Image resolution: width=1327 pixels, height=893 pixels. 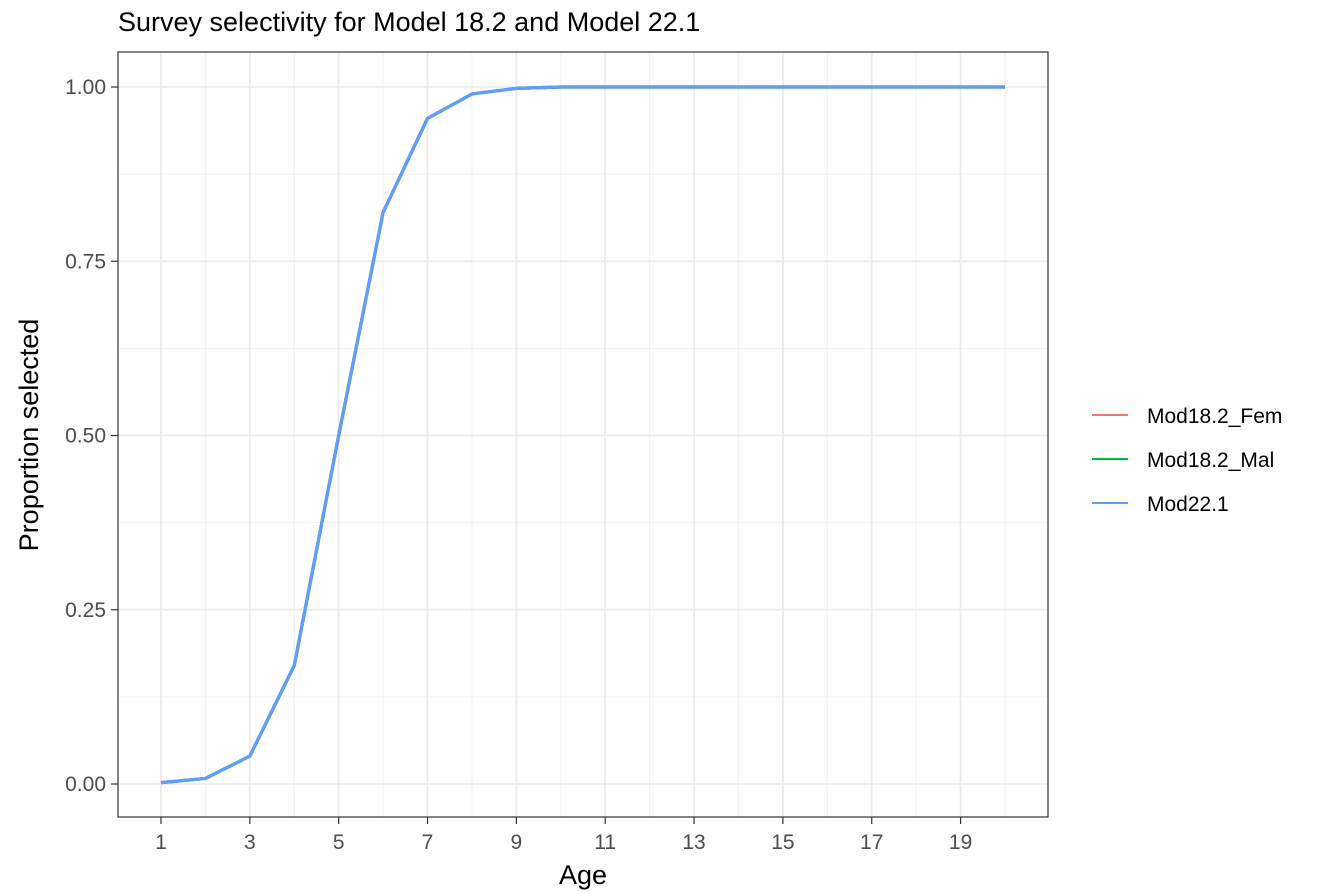 What do you see at coordinates (1188, 504) in the screenshot?
I see `legend-label: Mod22.1` at bounding box center [1188, 504].